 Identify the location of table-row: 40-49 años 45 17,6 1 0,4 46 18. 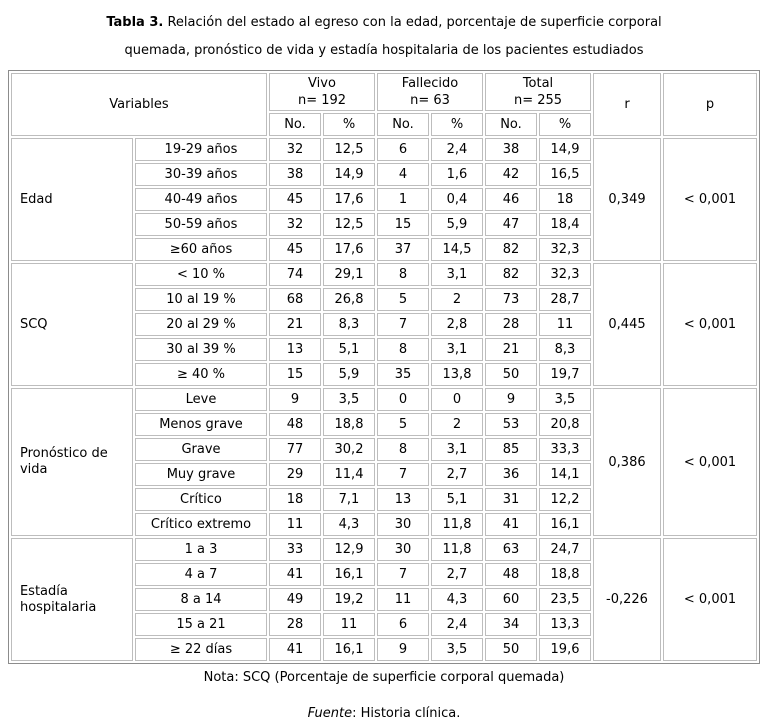
(384, 199).